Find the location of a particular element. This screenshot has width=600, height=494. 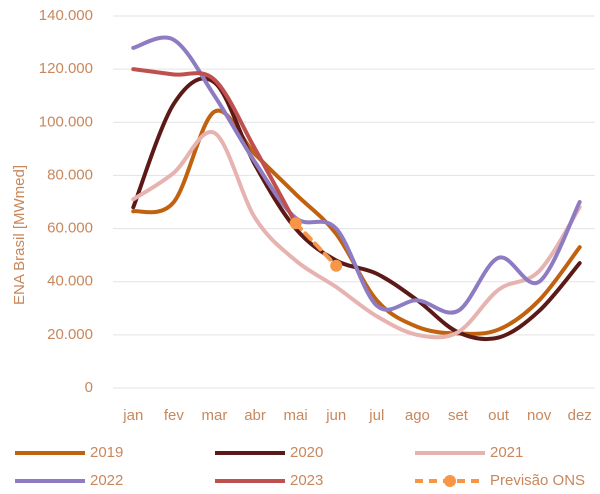

y-tick-label: 120.000 is located at coordinates (66, 68).